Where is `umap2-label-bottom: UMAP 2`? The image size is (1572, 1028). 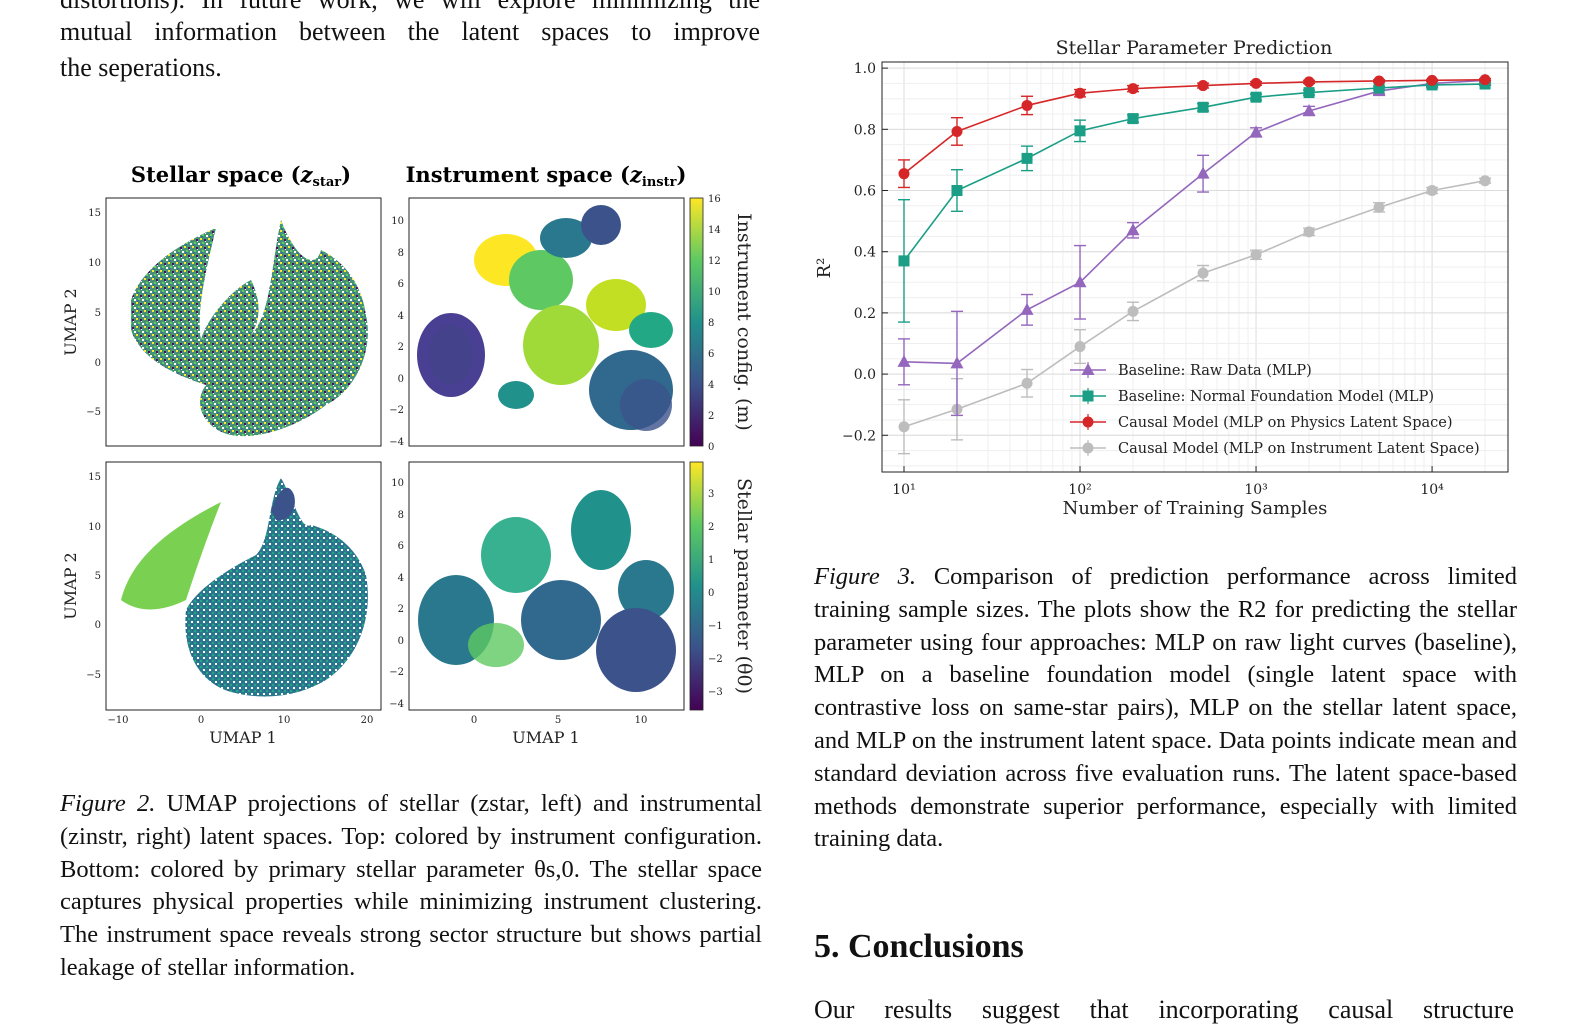
umap2-label-bottom: UMAP 2 is located at coordinates (70, 585).